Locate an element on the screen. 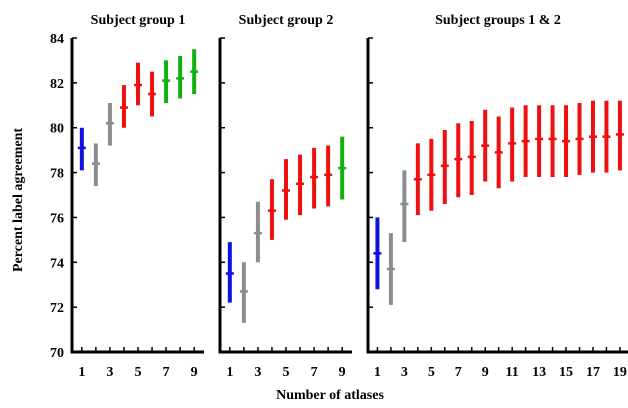  y-tick-label: 72 is located at coordinates (57, 308).